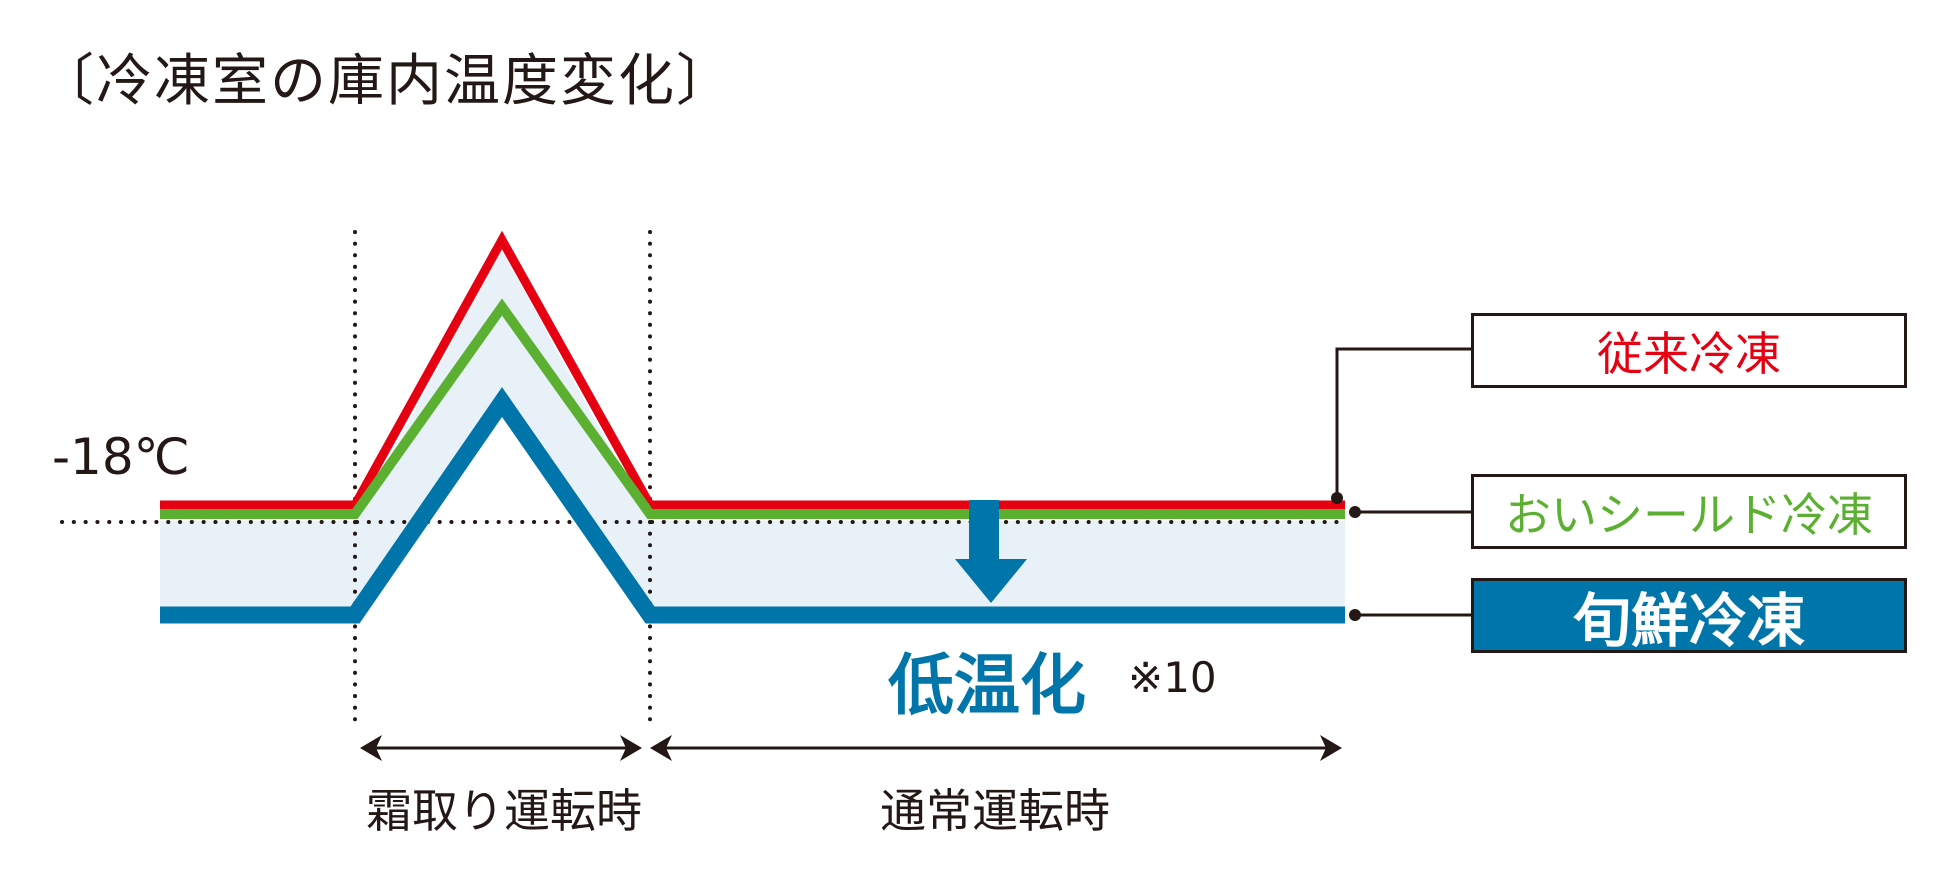 The height and width of the screenshot is (869, 1938). What do you see at coordinates (1688, 620) in the screenshot?
I see `legend-shunsen-label: 旬鮮冷凍` at bounding box center [1688, 620].